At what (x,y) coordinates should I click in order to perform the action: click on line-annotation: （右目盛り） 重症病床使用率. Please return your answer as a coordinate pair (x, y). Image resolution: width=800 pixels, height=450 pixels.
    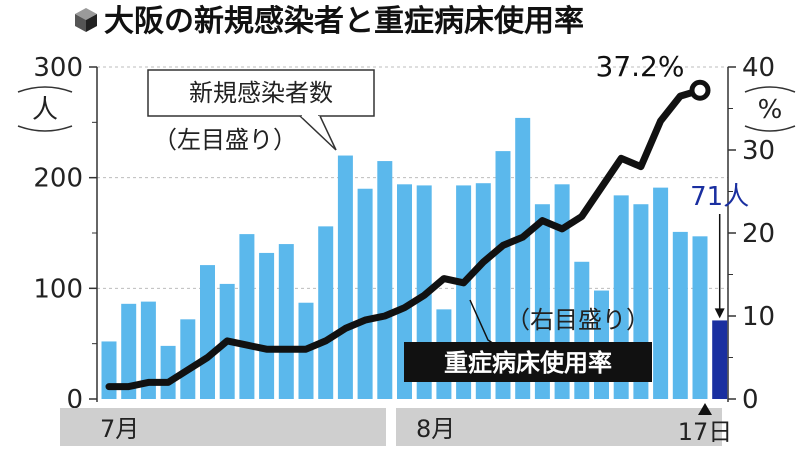
    Looking at the image, I should click on (528, 340).